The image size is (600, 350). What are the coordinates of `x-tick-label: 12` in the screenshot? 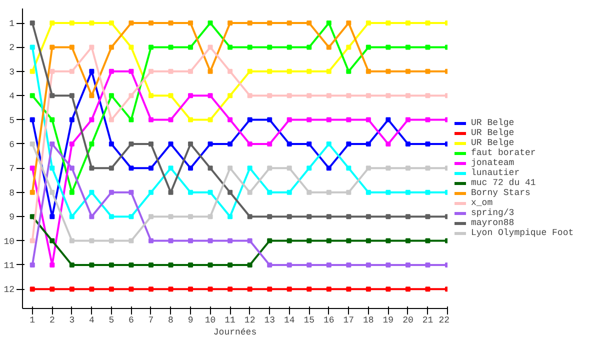 It's located at (250, 321).